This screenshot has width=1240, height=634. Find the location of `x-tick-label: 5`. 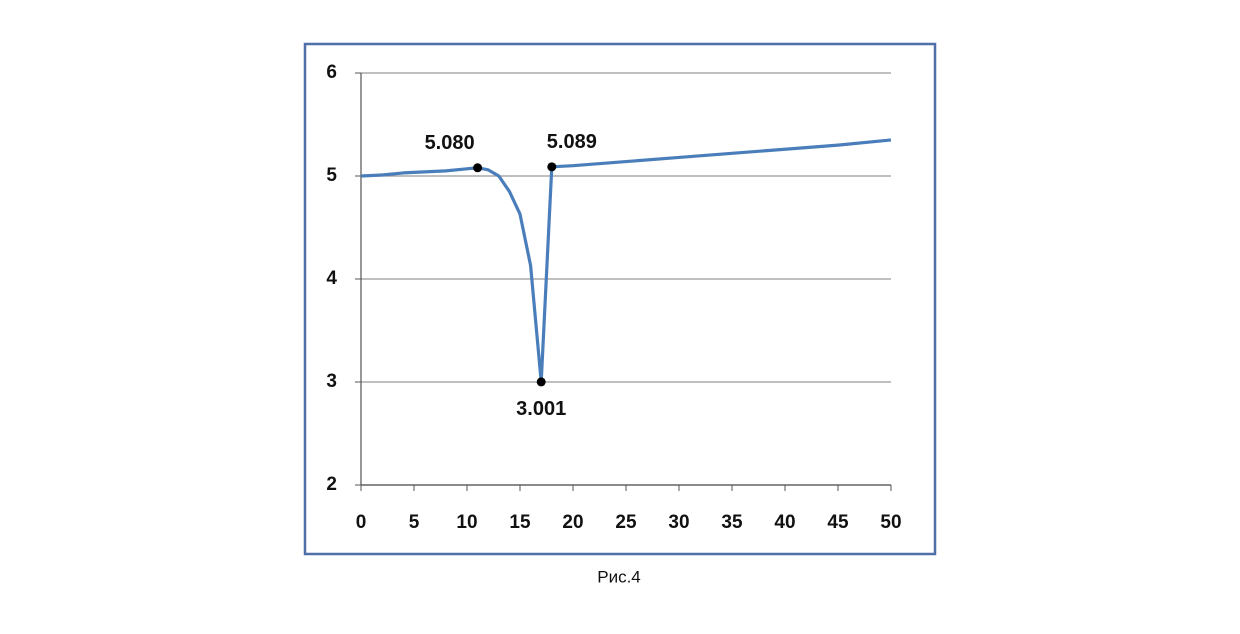

x-tick-label: 5 is located at coordinates (414, 522).